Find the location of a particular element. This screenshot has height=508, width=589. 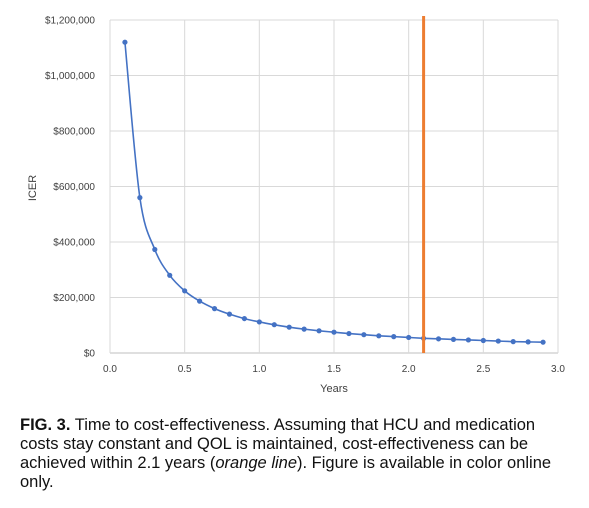

x-axis-label: Years is located at coordinates (334, 389).